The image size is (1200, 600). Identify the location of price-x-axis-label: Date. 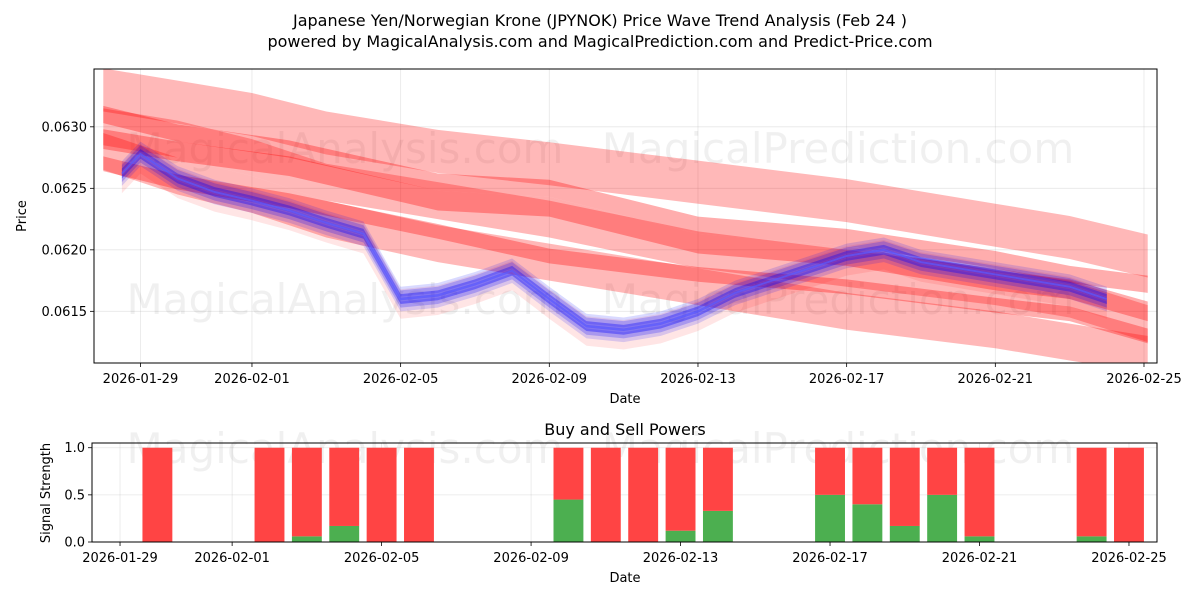
(624, 399).